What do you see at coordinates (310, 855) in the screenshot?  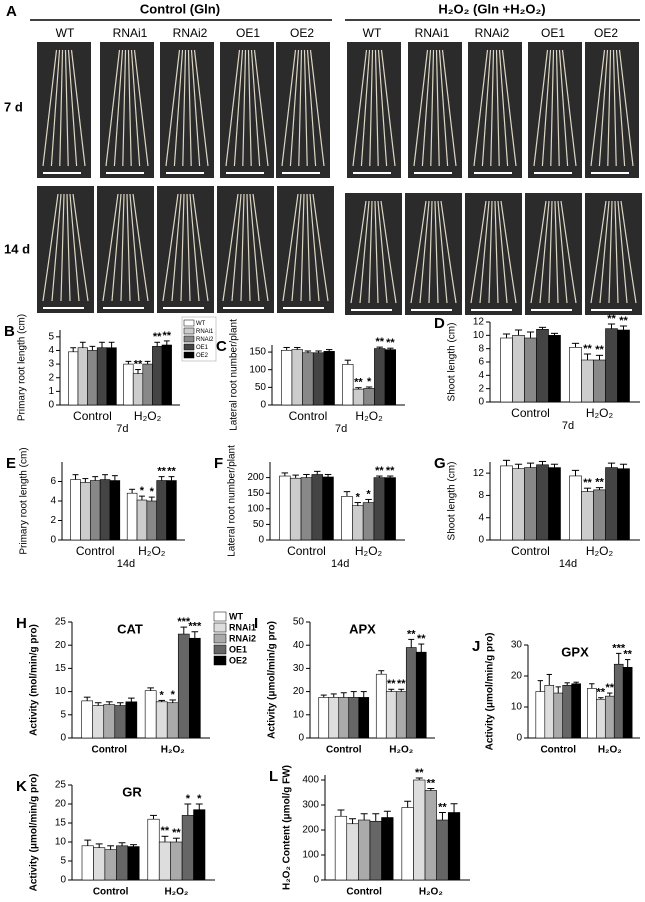 I see `y-tick-label: 100` at bounding box center [310, 855].